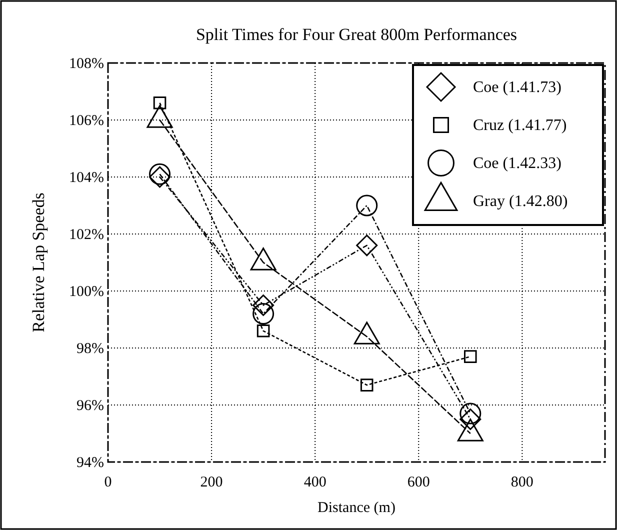  Describe the element at coordinates (418, 482) in the screenshot. I see `x-tick-label: 600` at that location.